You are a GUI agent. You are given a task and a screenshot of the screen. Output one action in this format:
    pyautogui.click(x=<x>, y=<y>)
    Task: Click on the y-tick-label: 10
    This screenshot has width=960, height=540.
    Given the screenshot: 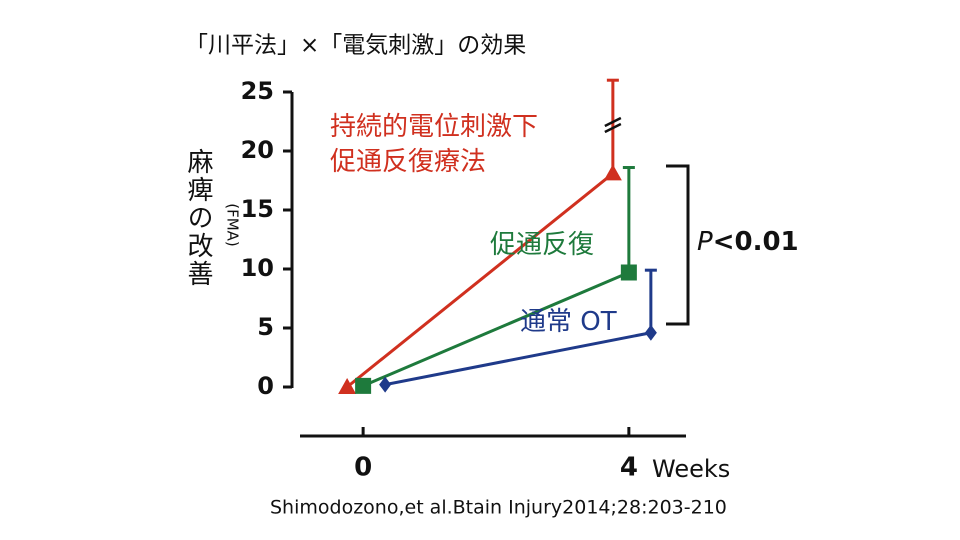 What is the action you would take?
    pyautogui.click(x=257, y=268)
    